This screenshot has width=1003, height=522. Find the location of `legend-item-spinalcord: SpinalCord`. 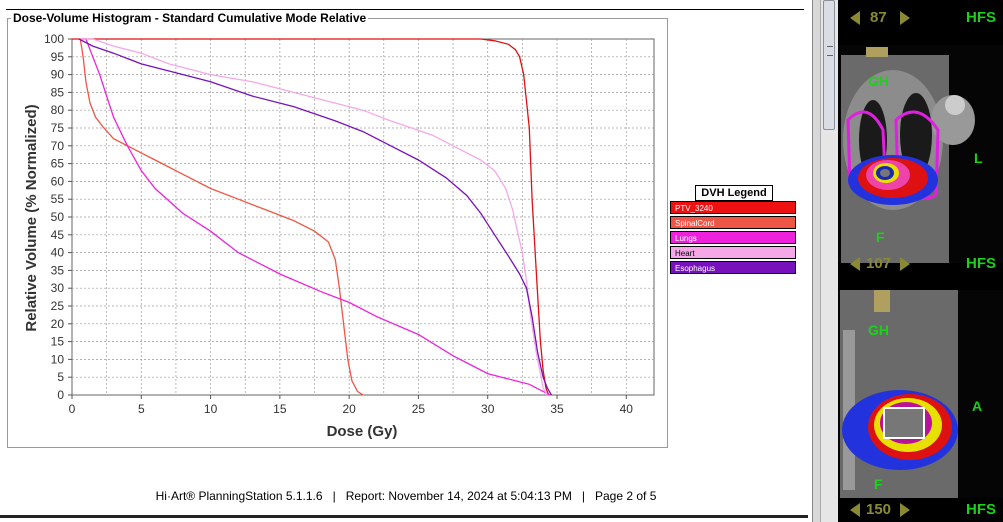

legend-item-spinalcord: SpinalCord is located at coordinates (733, 222).